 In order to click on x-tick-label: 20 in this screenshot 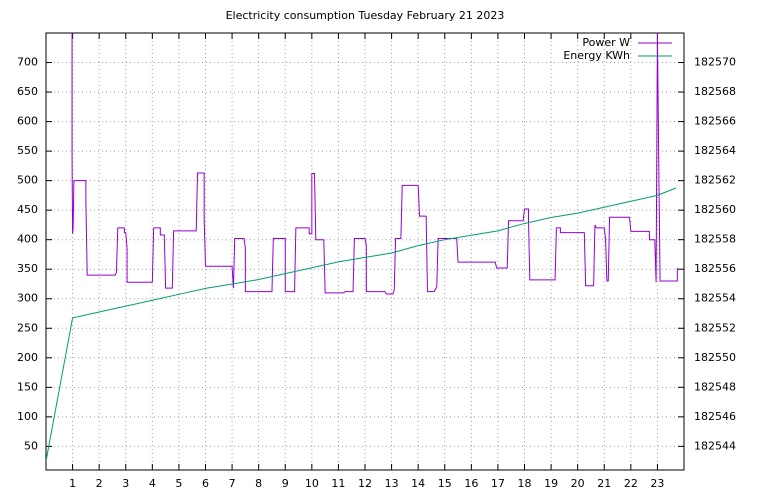, I will do `click(578, 483)`.